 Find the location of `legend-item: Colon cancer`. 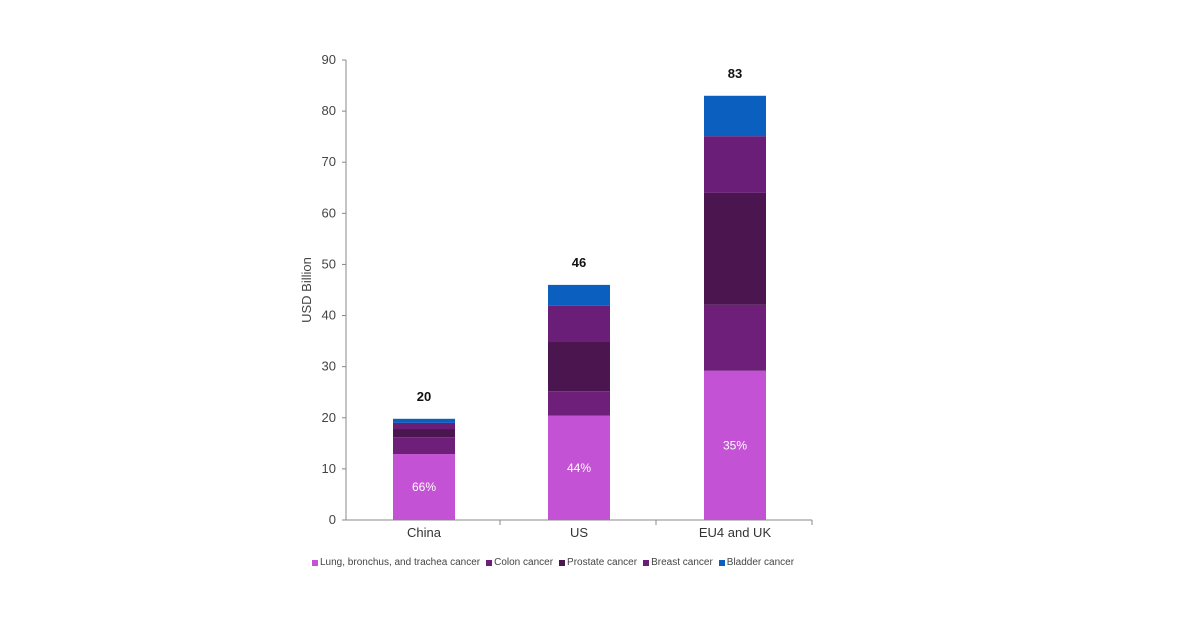

legend-item: Colon cancer is located at coordinates (519, 562).